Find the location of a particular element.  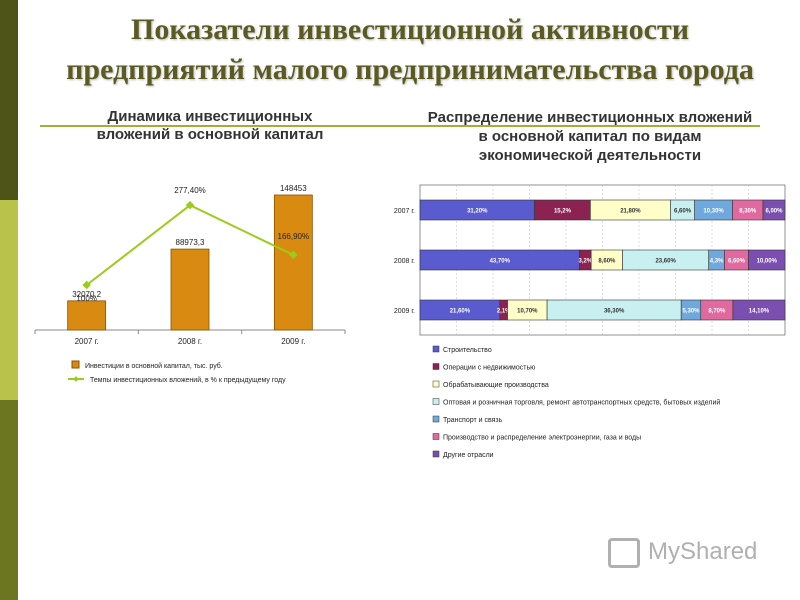

segment-value-label: 4,3% is located at coordinates (717, 262).